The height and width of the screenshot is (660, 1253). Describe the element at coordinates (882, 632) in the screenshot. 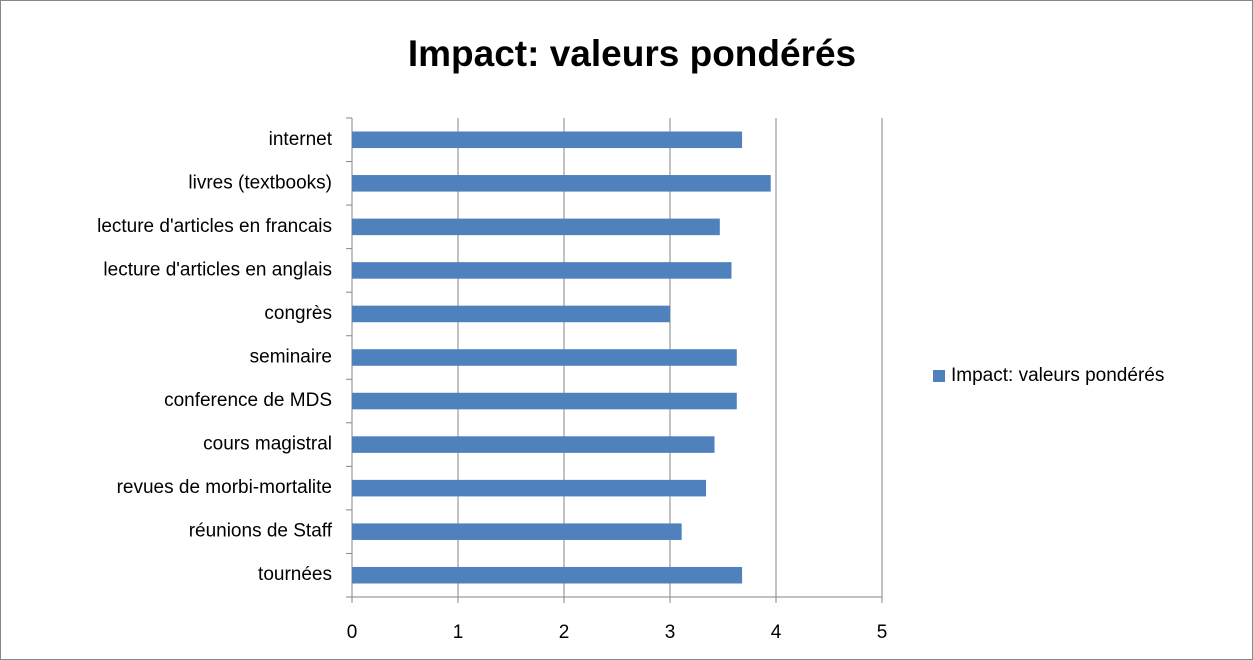

I see `x-tick-label: 5` at that location.